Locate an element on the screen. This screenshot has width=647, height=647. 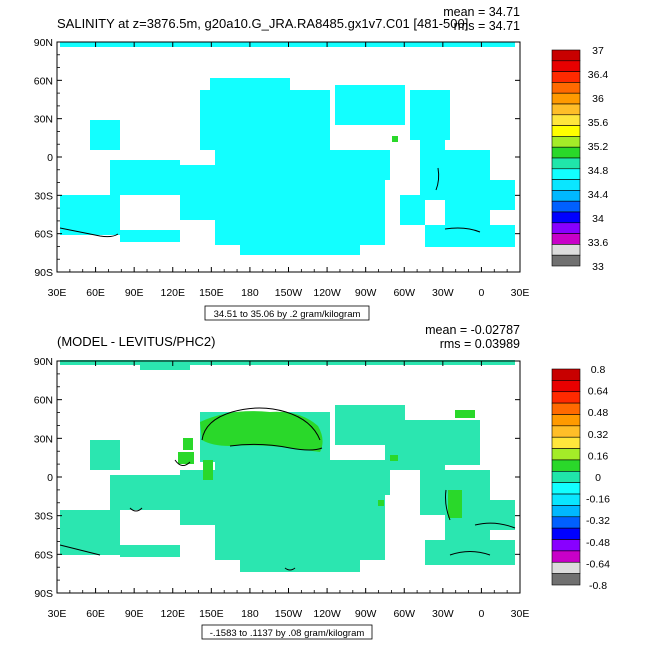
x-tick-label: 60E is located at coordinates (95, 614).